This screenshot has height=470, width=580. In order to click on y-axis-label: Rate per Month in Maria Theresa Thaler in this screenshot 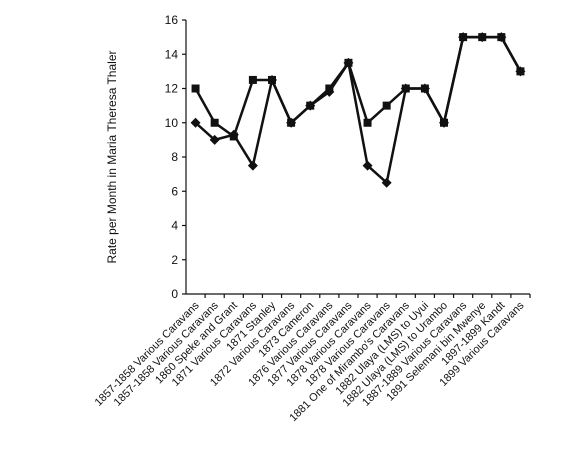, I will do `click(112, 157)`.